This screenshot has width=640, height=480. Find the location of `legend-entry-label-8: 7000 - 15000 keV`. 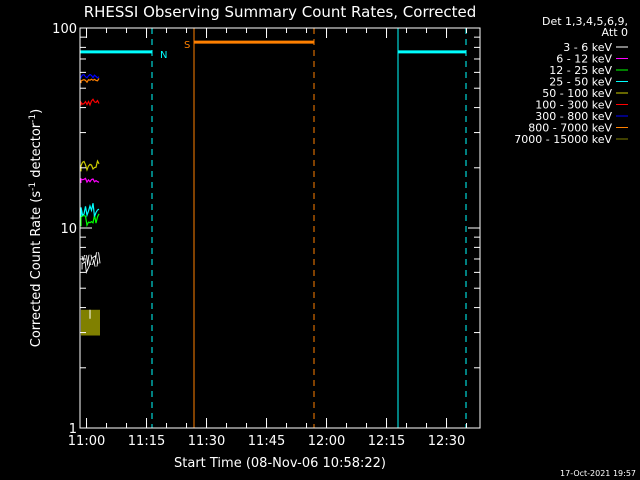

legend-entry-label-8: 7000 - 15000 keV is located at coordinates (563, 139).